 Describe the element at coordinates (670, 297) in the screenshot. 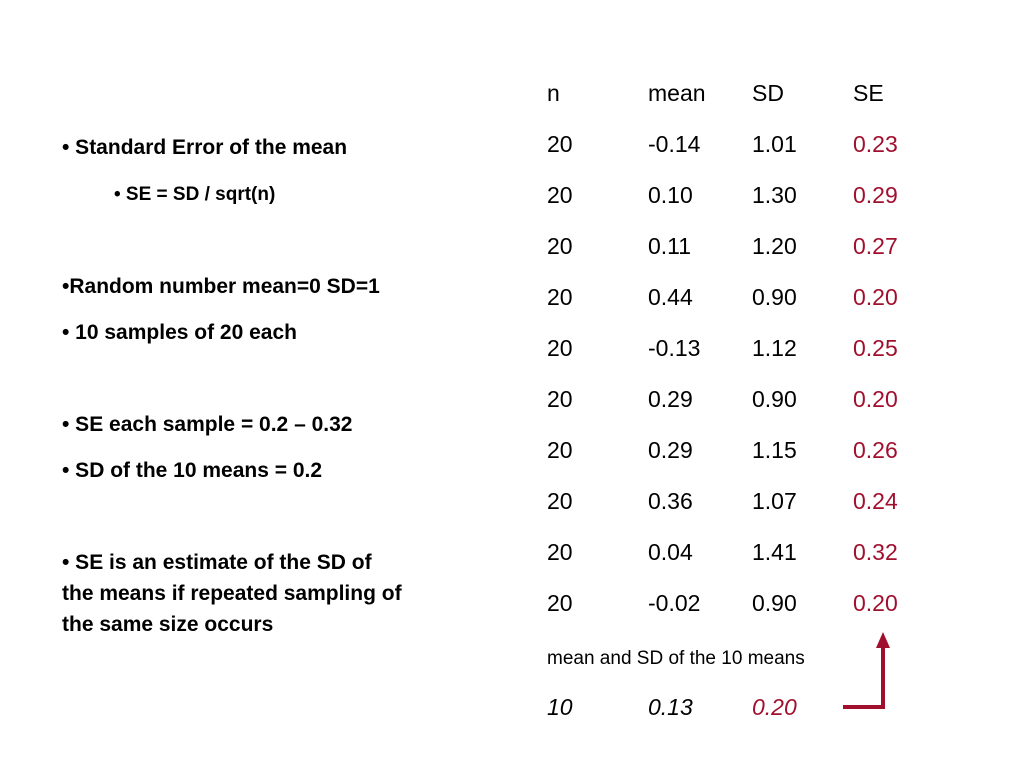

I see `cell-mean: 0.44` at that location.